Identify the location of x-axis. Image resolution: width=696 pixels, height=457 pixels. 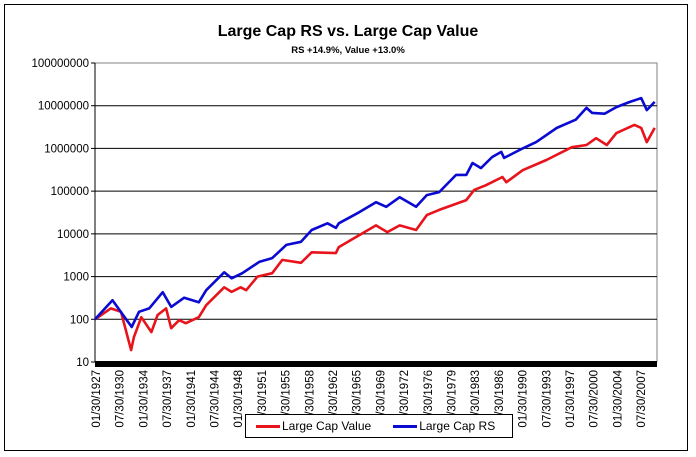
(376, 364).